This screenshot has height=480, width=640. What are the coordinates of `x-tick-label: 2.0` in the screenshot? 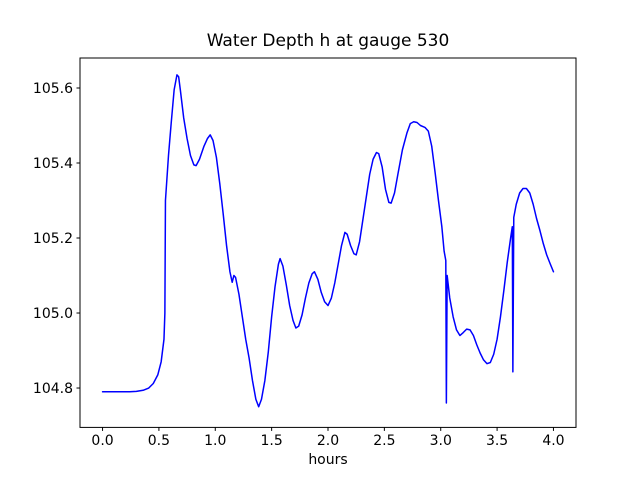 It's located at (328, 441).